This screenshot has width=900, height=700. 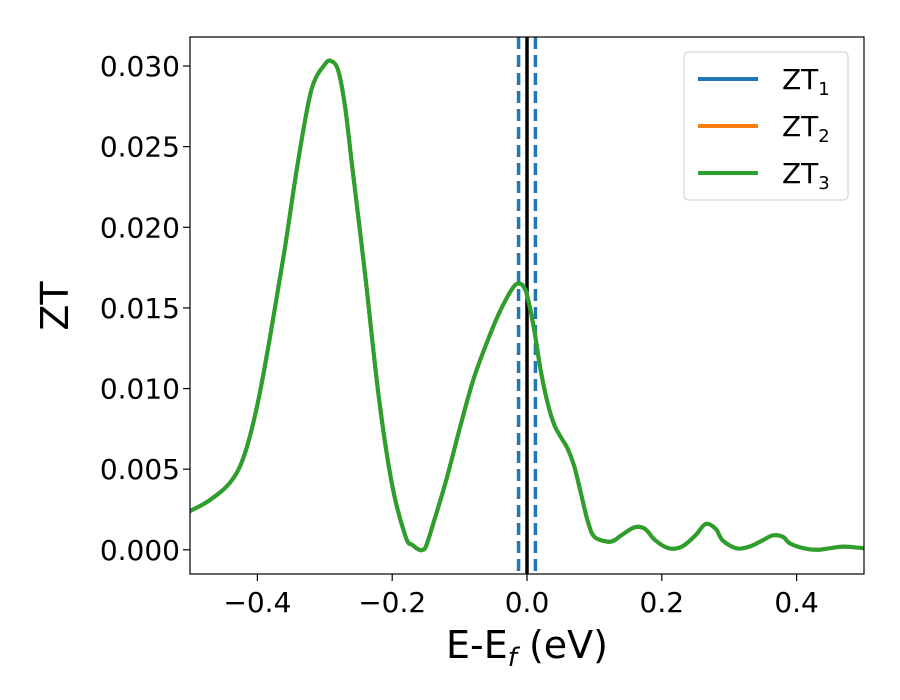 I want to click on y-tick-label: 0.015, so click(x=140, y=308).